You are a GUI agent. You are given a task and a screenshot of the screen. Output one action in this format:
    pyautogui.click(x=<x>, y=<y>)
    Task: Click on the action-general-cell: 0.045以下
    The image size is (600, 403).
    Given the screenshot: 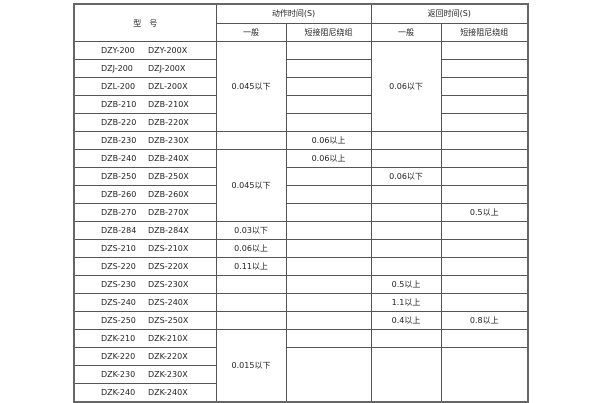 What is the action you would take?
    pyautogui.click(x=251, y=86)
    